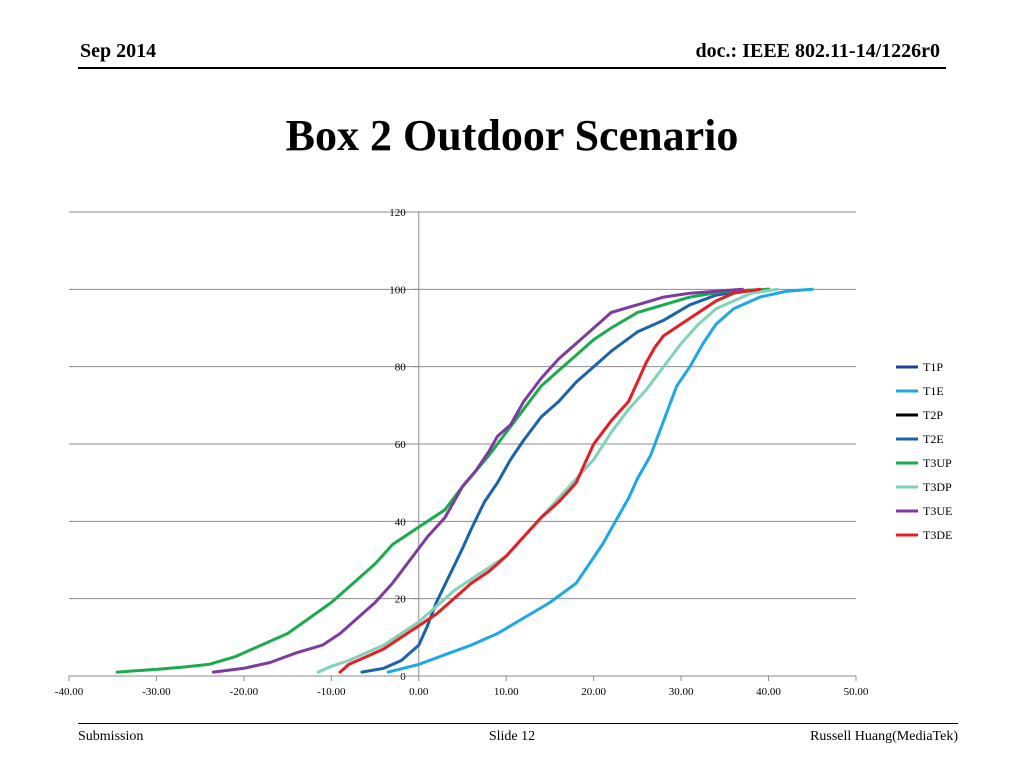 The height and width of the screenshot is (768, 1024). What do you see at coordinates (331, 692) in the screenshot?
I see `x-tick-label-3: -10.00` at bounding box center [331, 692].